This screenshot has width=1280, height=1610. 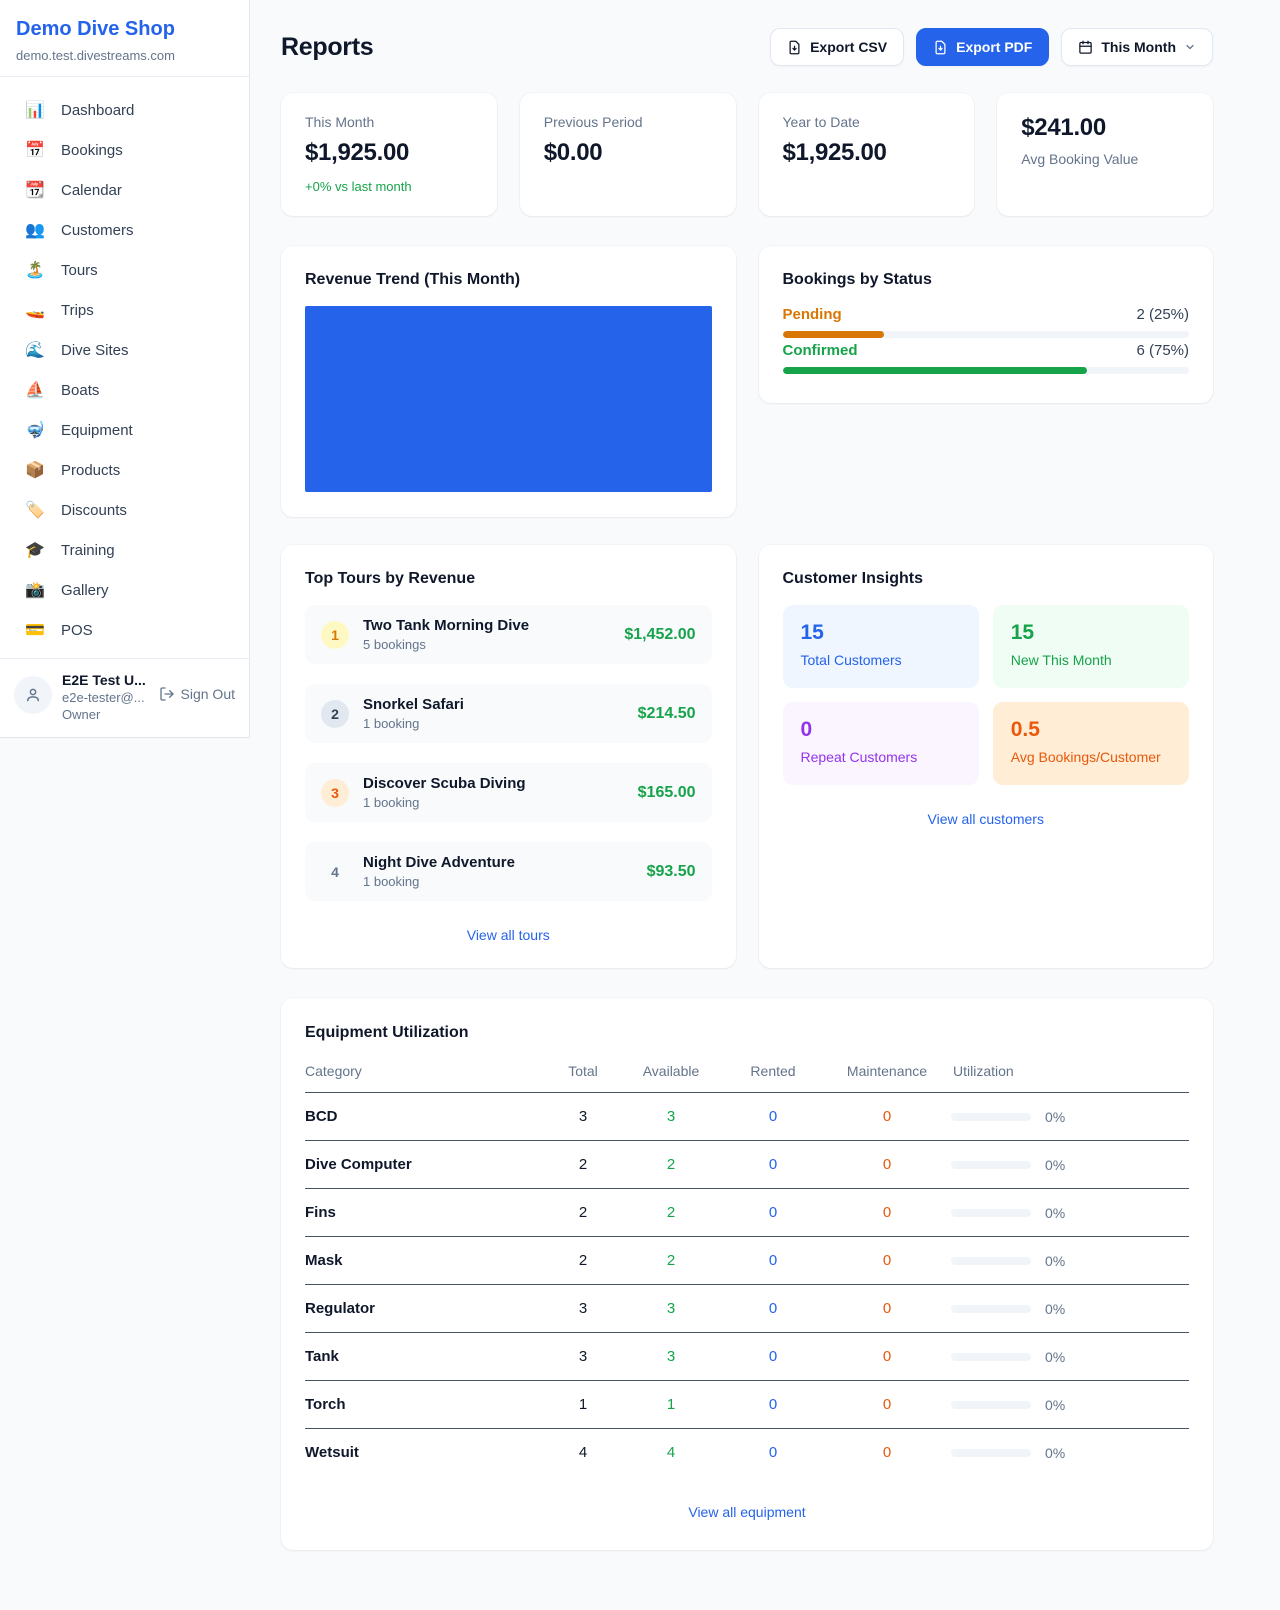 I want to click on view-all-equipment-link: View all equipment, so click(x=747, y=1512).